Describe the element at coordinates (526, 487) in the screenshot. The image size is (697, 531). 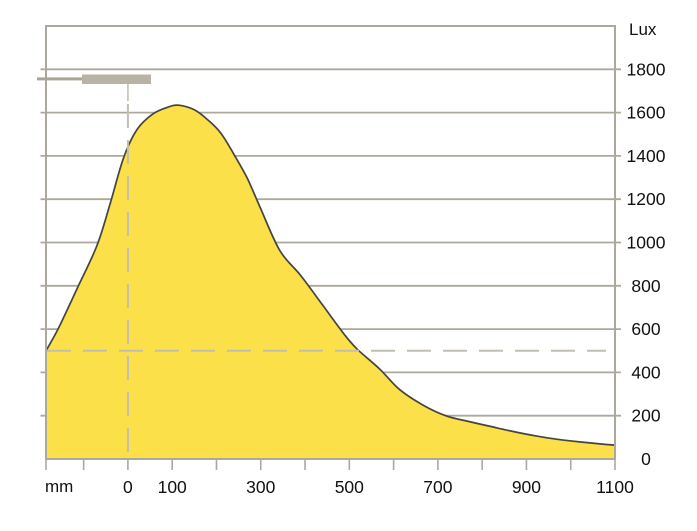
I see `x-tick-label: 900` at that location.